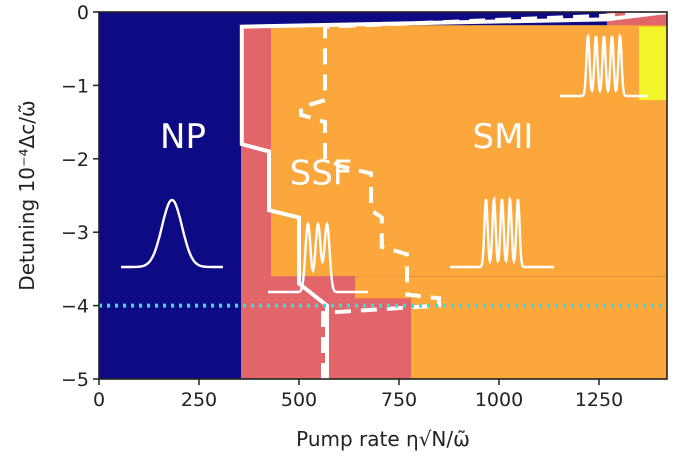 Image resolution: width=682 pixels, height=459 pixels. What do you see at coordinates (599, 400) in the screenshot?
I see `x-tick-label: 1250` at bounding box center [599, 400].